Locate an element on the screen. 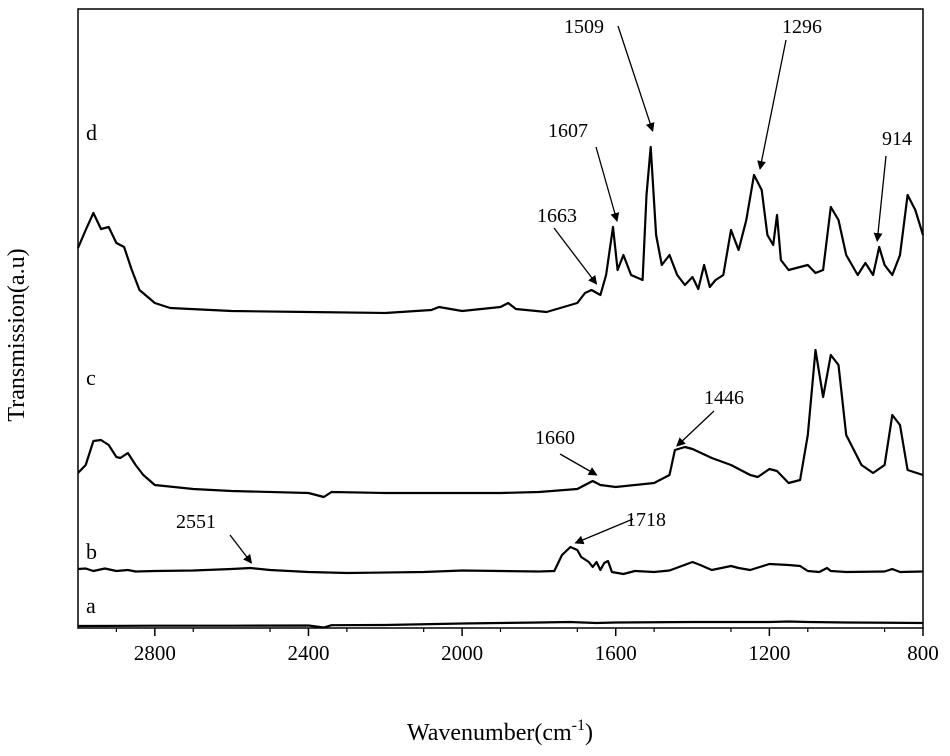 This screenshot has height=756, width=950. series-label-b: b is located at coordinates (91, 551).